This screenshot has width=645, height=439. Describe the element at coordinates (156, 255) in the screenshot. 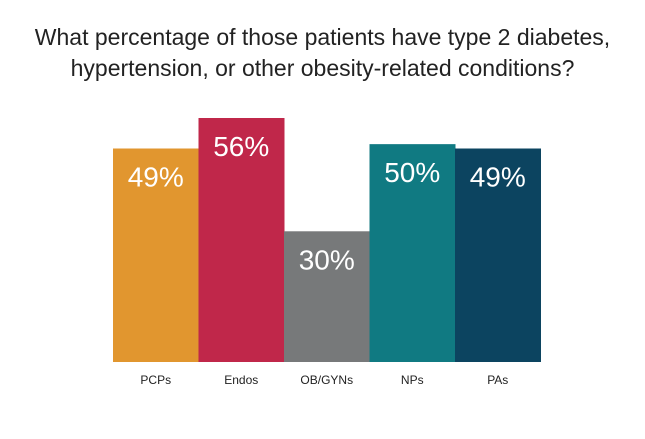

I see `bar-pcps` at that location.